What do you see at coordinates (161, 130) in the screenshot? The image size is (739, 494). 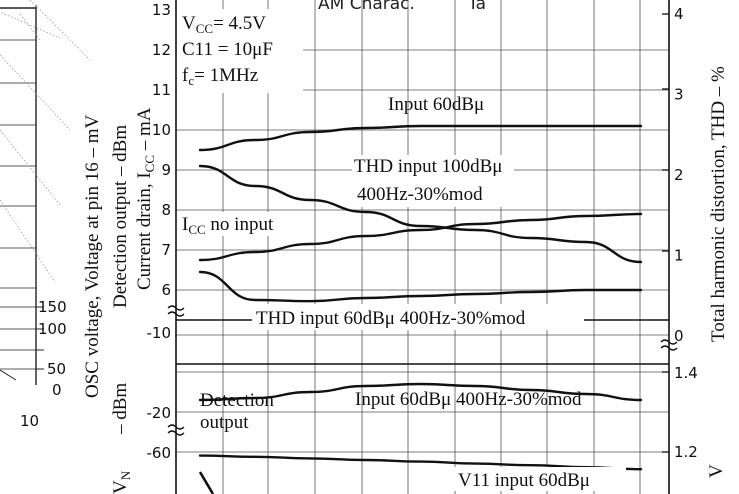 I see `y-tick: 10` at bounding box center [161, 130].